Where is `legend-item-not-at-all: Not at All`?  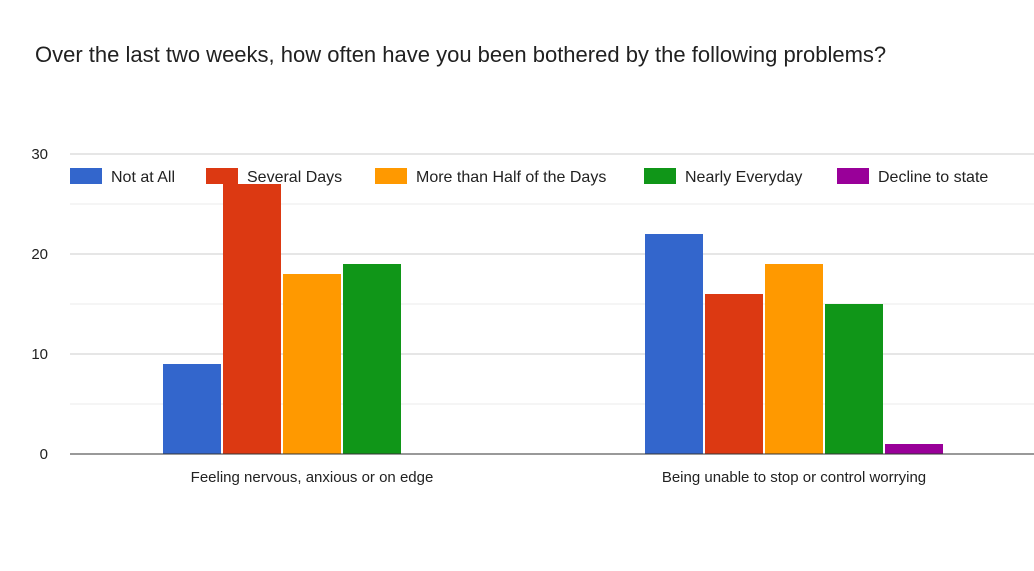
legend-item-not-at-all: Not at All is located at coordinates (122, 177).